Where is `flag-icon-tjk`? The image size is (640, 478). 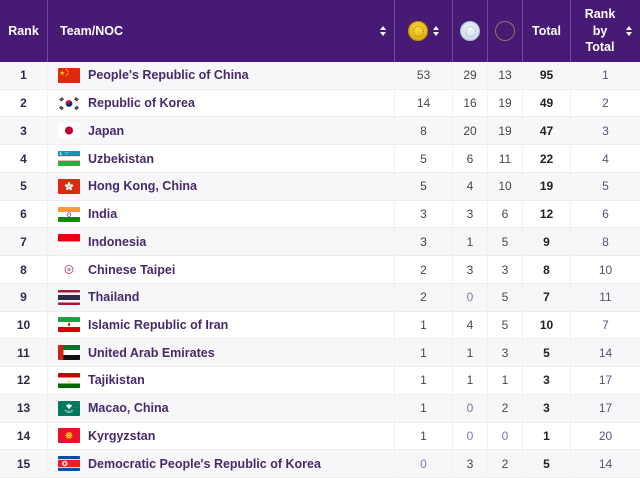 flag-icon-tjk is located at coordinates (69, 380).